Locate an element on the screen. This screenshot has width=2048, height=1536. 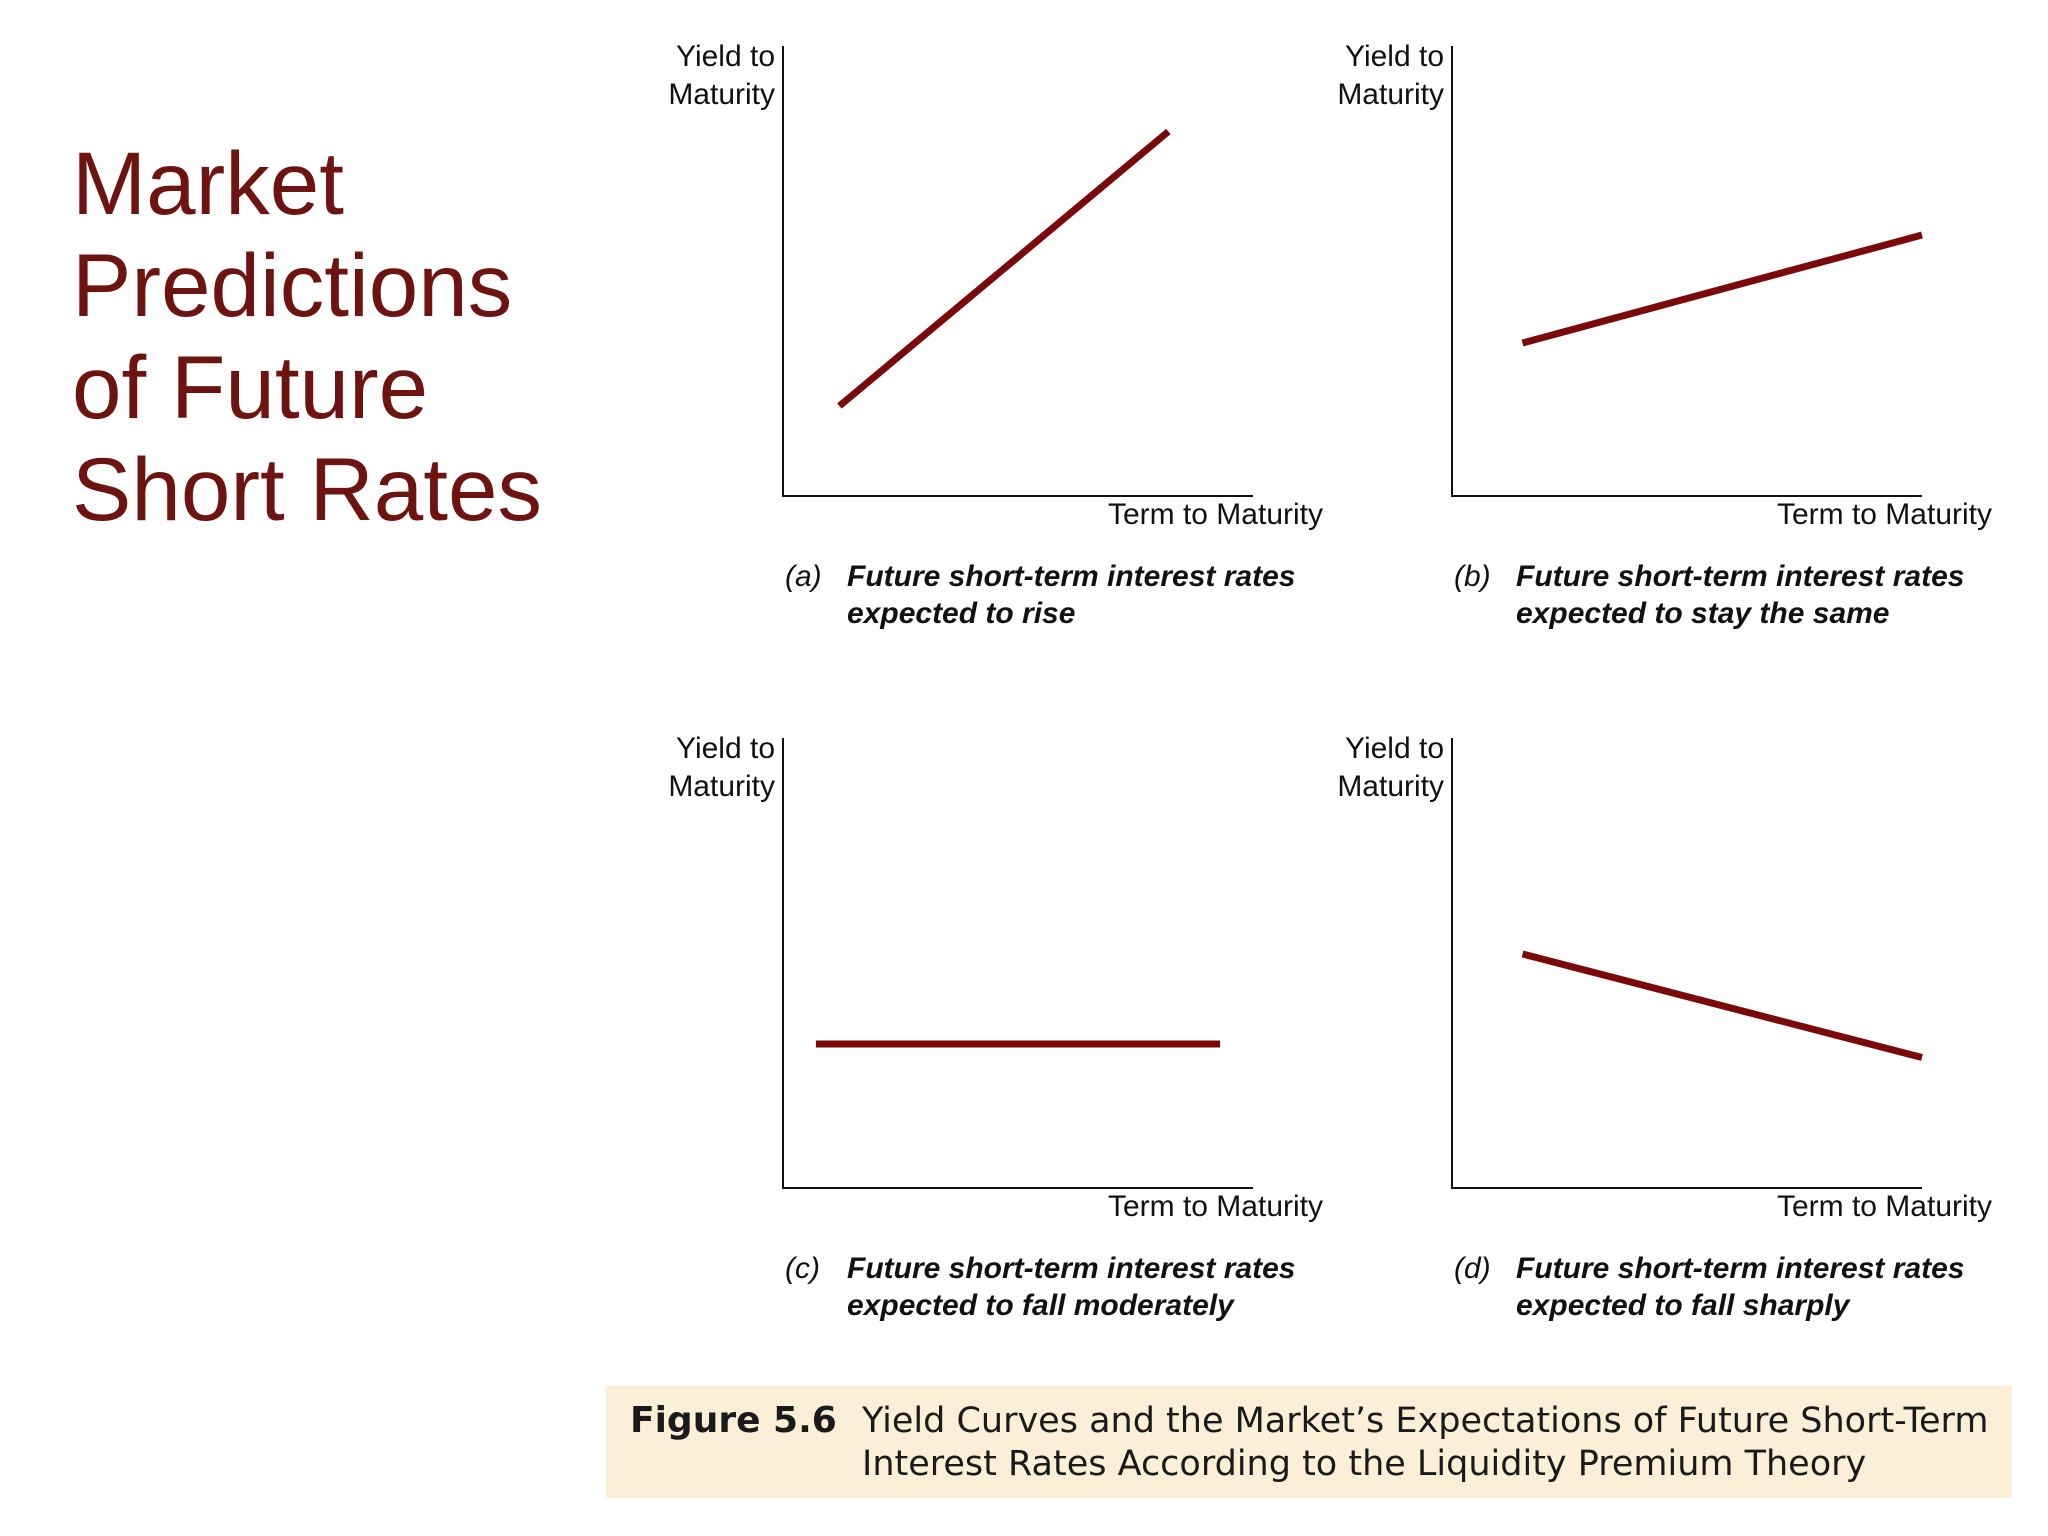
figure-number: Figure 5.6 is located at coordinates (733, 1420).